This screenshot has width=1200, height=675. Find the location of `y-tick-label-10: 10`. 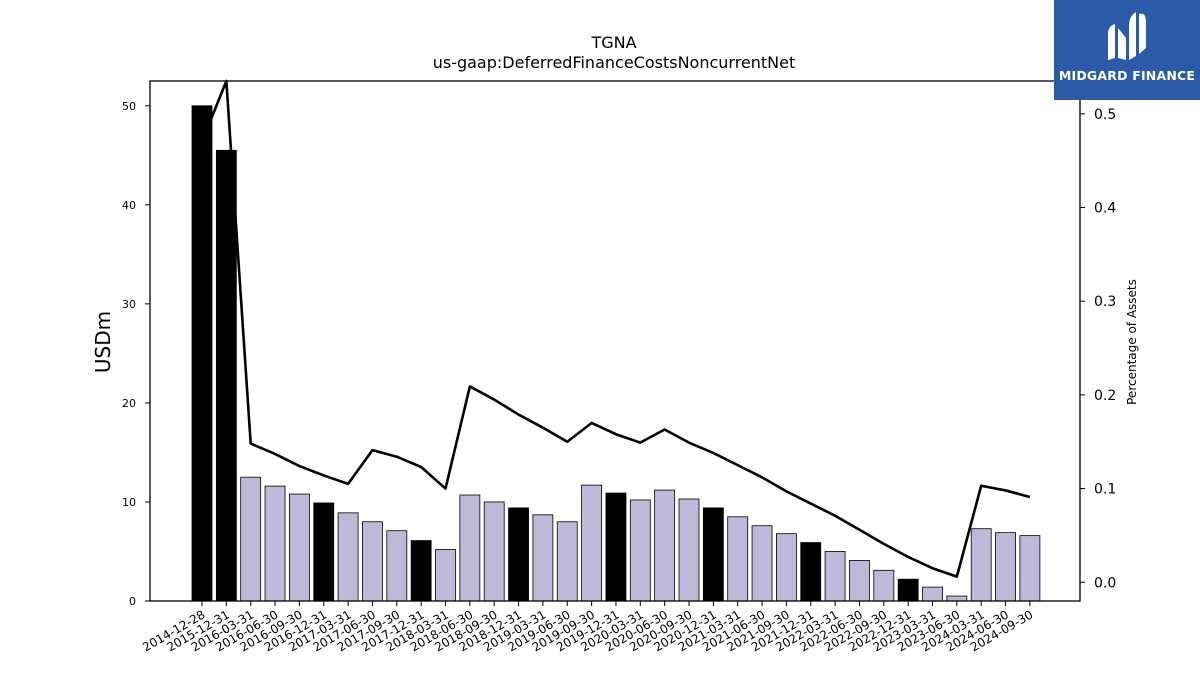

y-tick-label-10: 10 is located at coordinates (129, 502).